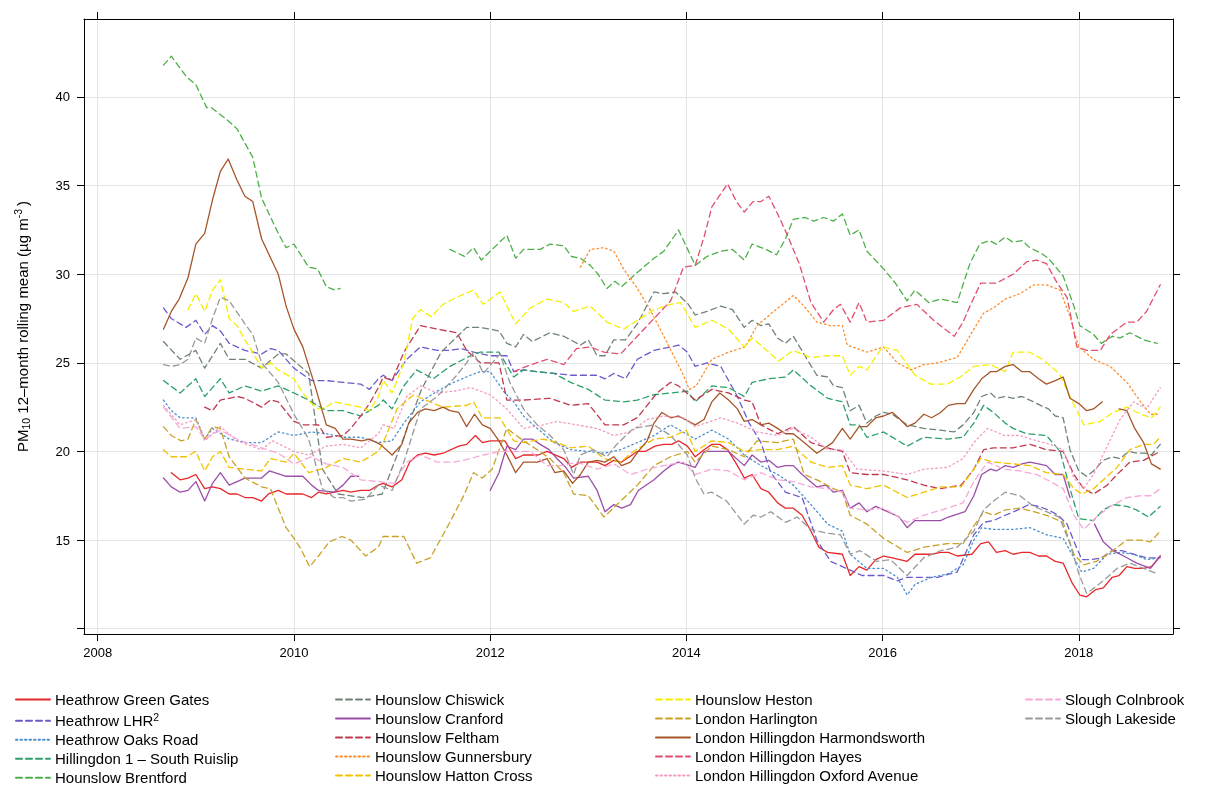 Image resolution: width=1223 pixels, height=797 pixels. I want to click on legend-label: Hounslow Chiswick, so click(440, 699).